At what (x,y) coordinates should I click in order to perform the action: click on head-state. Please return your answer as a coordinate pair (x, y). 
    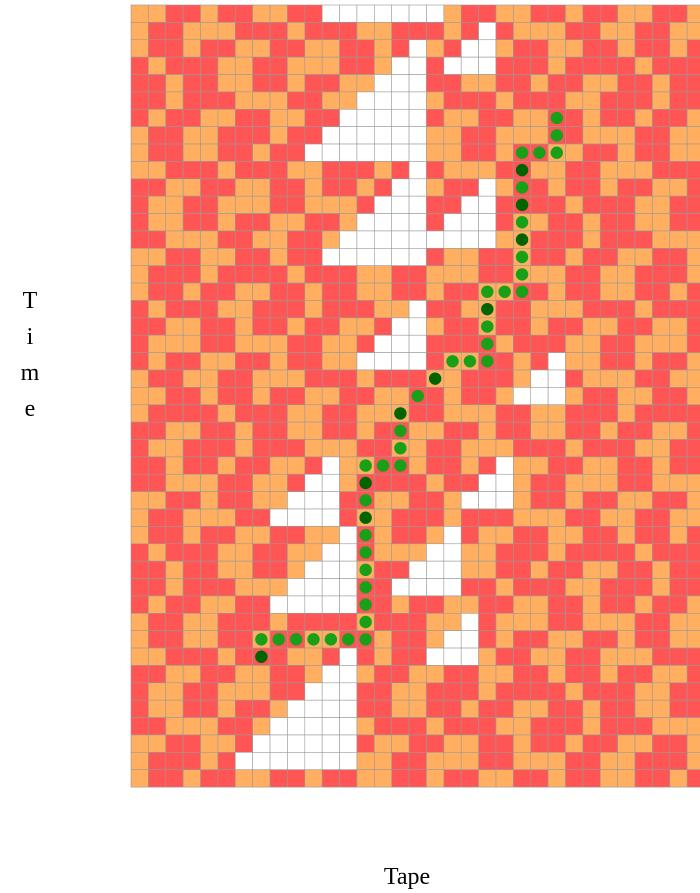
    Looking at the image, I should click on (487, 344).